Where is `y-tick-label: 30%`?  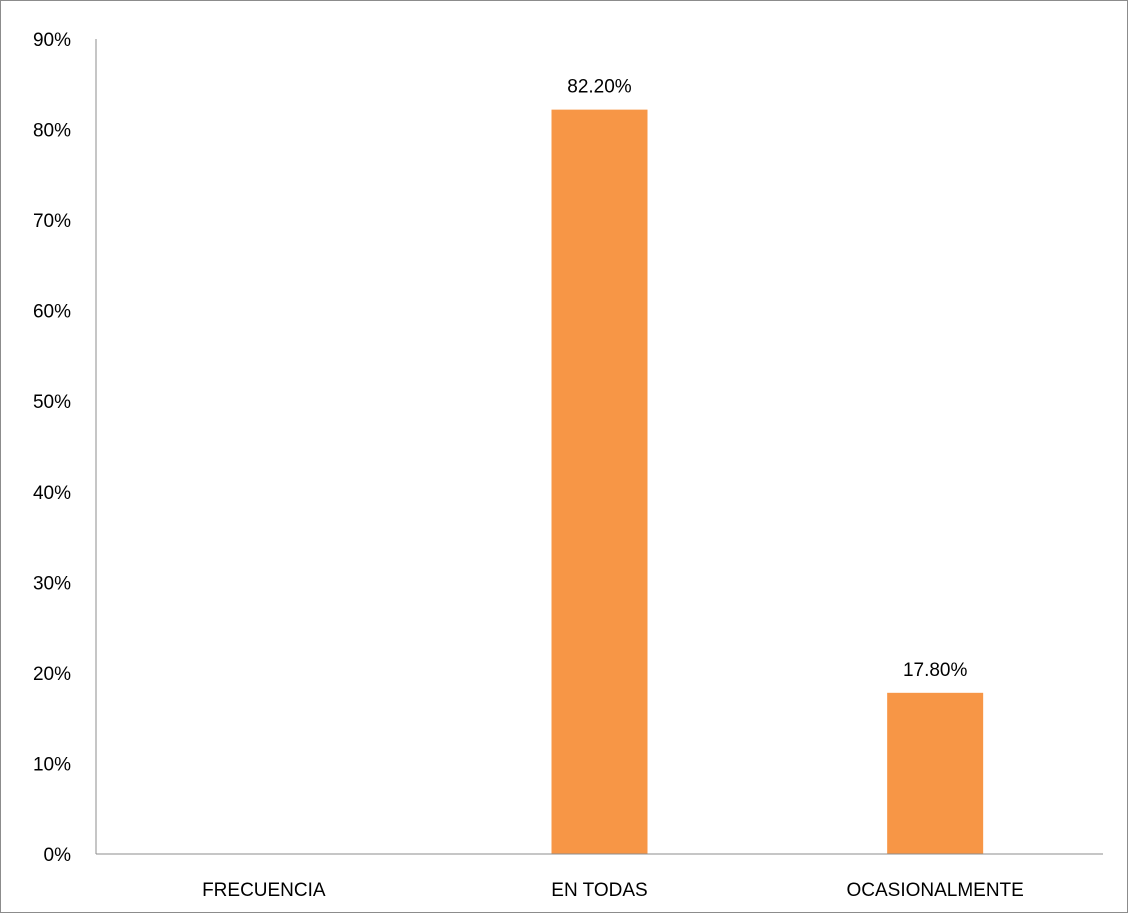
y-tick-label: 30% is located at coordinates (52, 583).